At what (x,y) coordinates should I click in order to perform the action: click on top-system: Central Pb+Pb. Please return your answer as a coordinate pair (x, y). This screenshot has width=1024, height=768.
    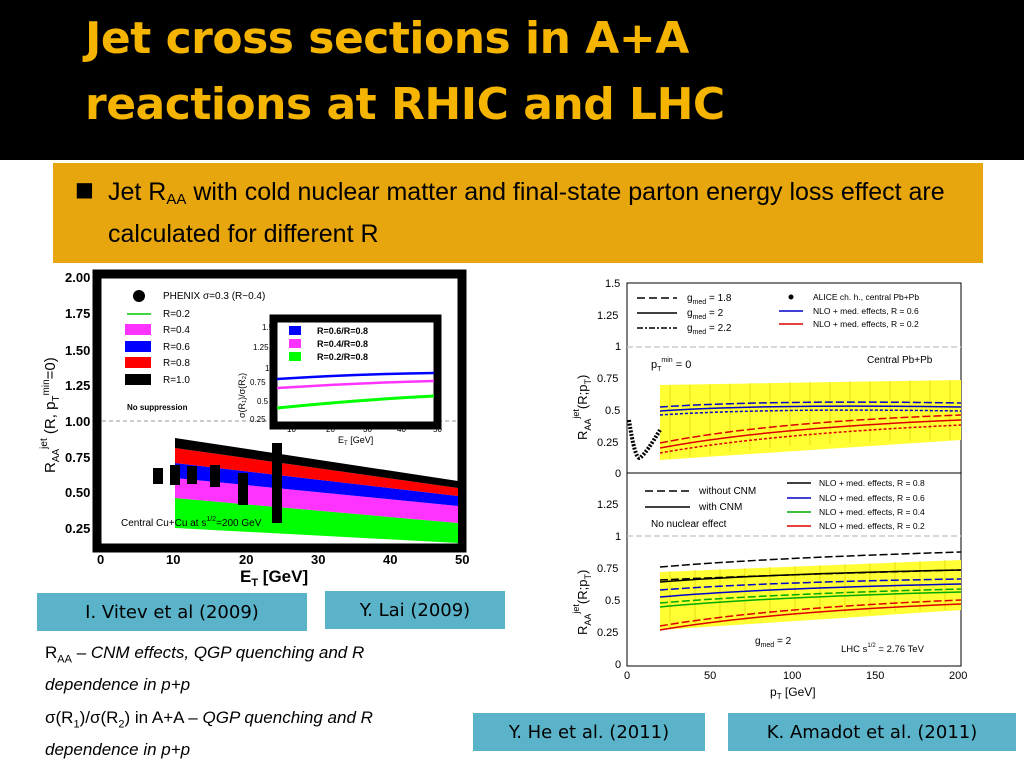
    Looking at the image, I should click on (900, 360).